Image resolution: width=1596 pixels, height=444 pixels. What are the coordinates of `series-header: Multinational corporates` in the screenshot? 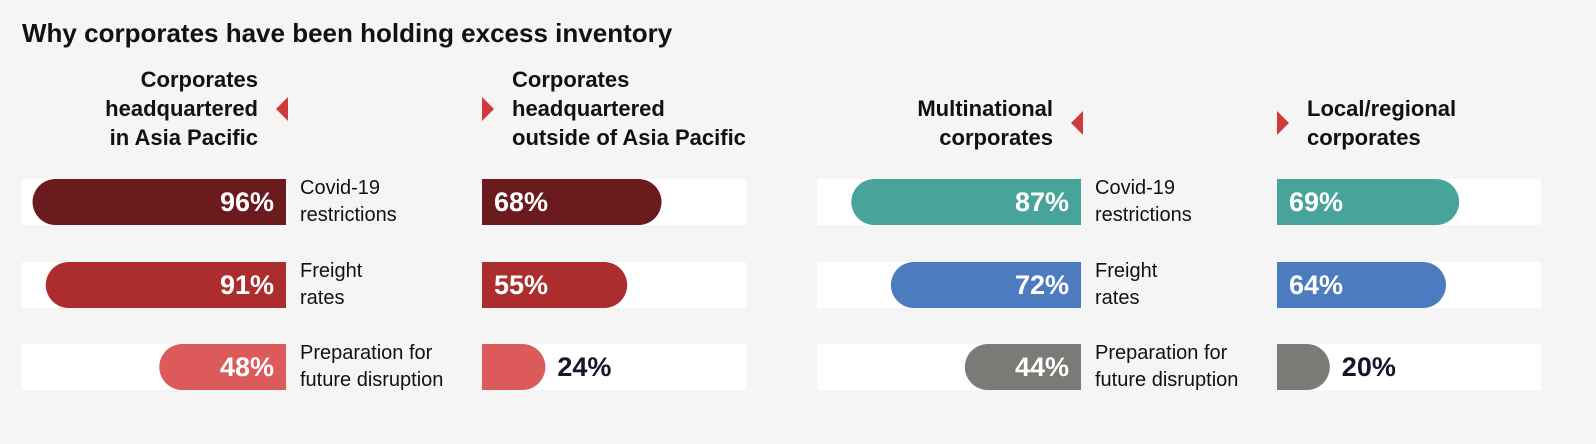 It's located at (1000, 123).